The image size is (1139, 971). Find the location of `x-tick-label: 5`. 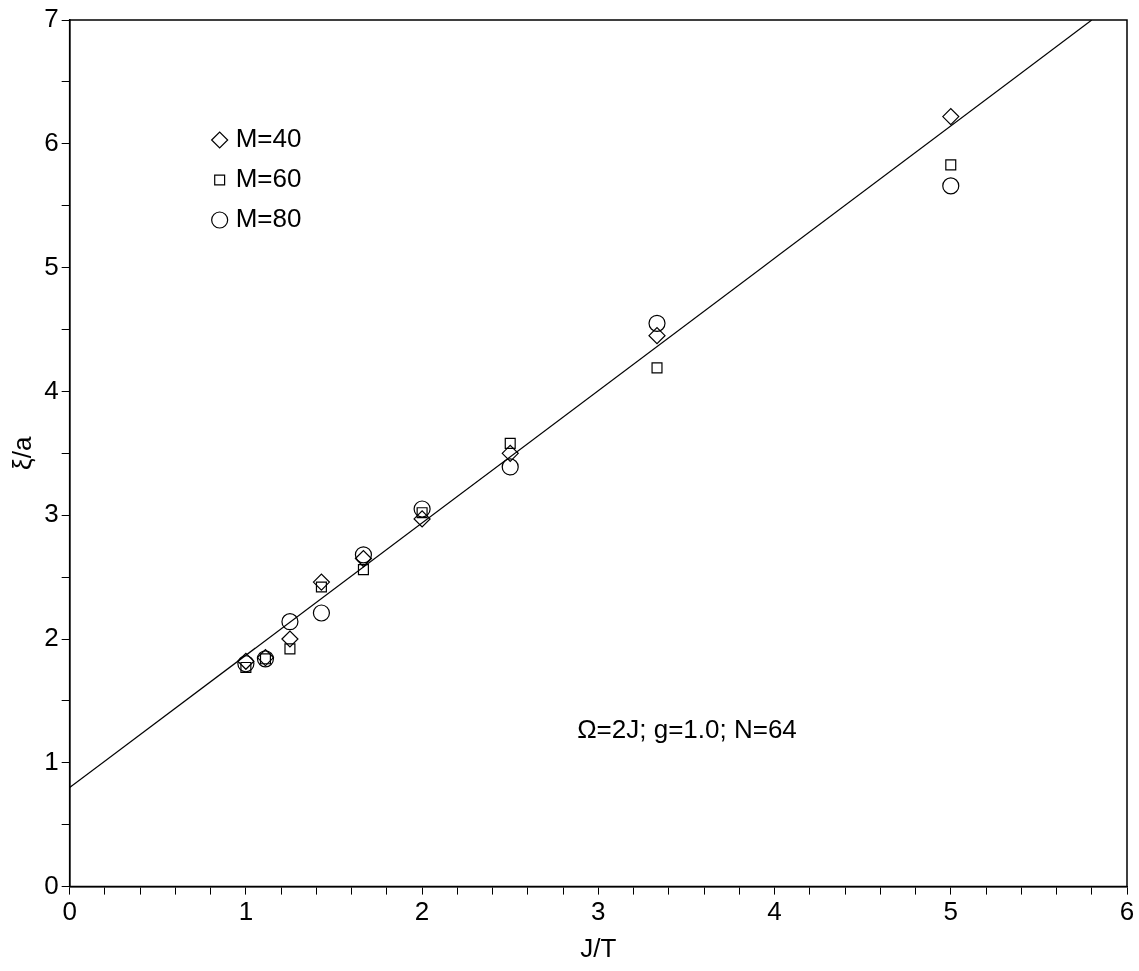

x-tick-label: 5 is located at coordinates (951, 911).